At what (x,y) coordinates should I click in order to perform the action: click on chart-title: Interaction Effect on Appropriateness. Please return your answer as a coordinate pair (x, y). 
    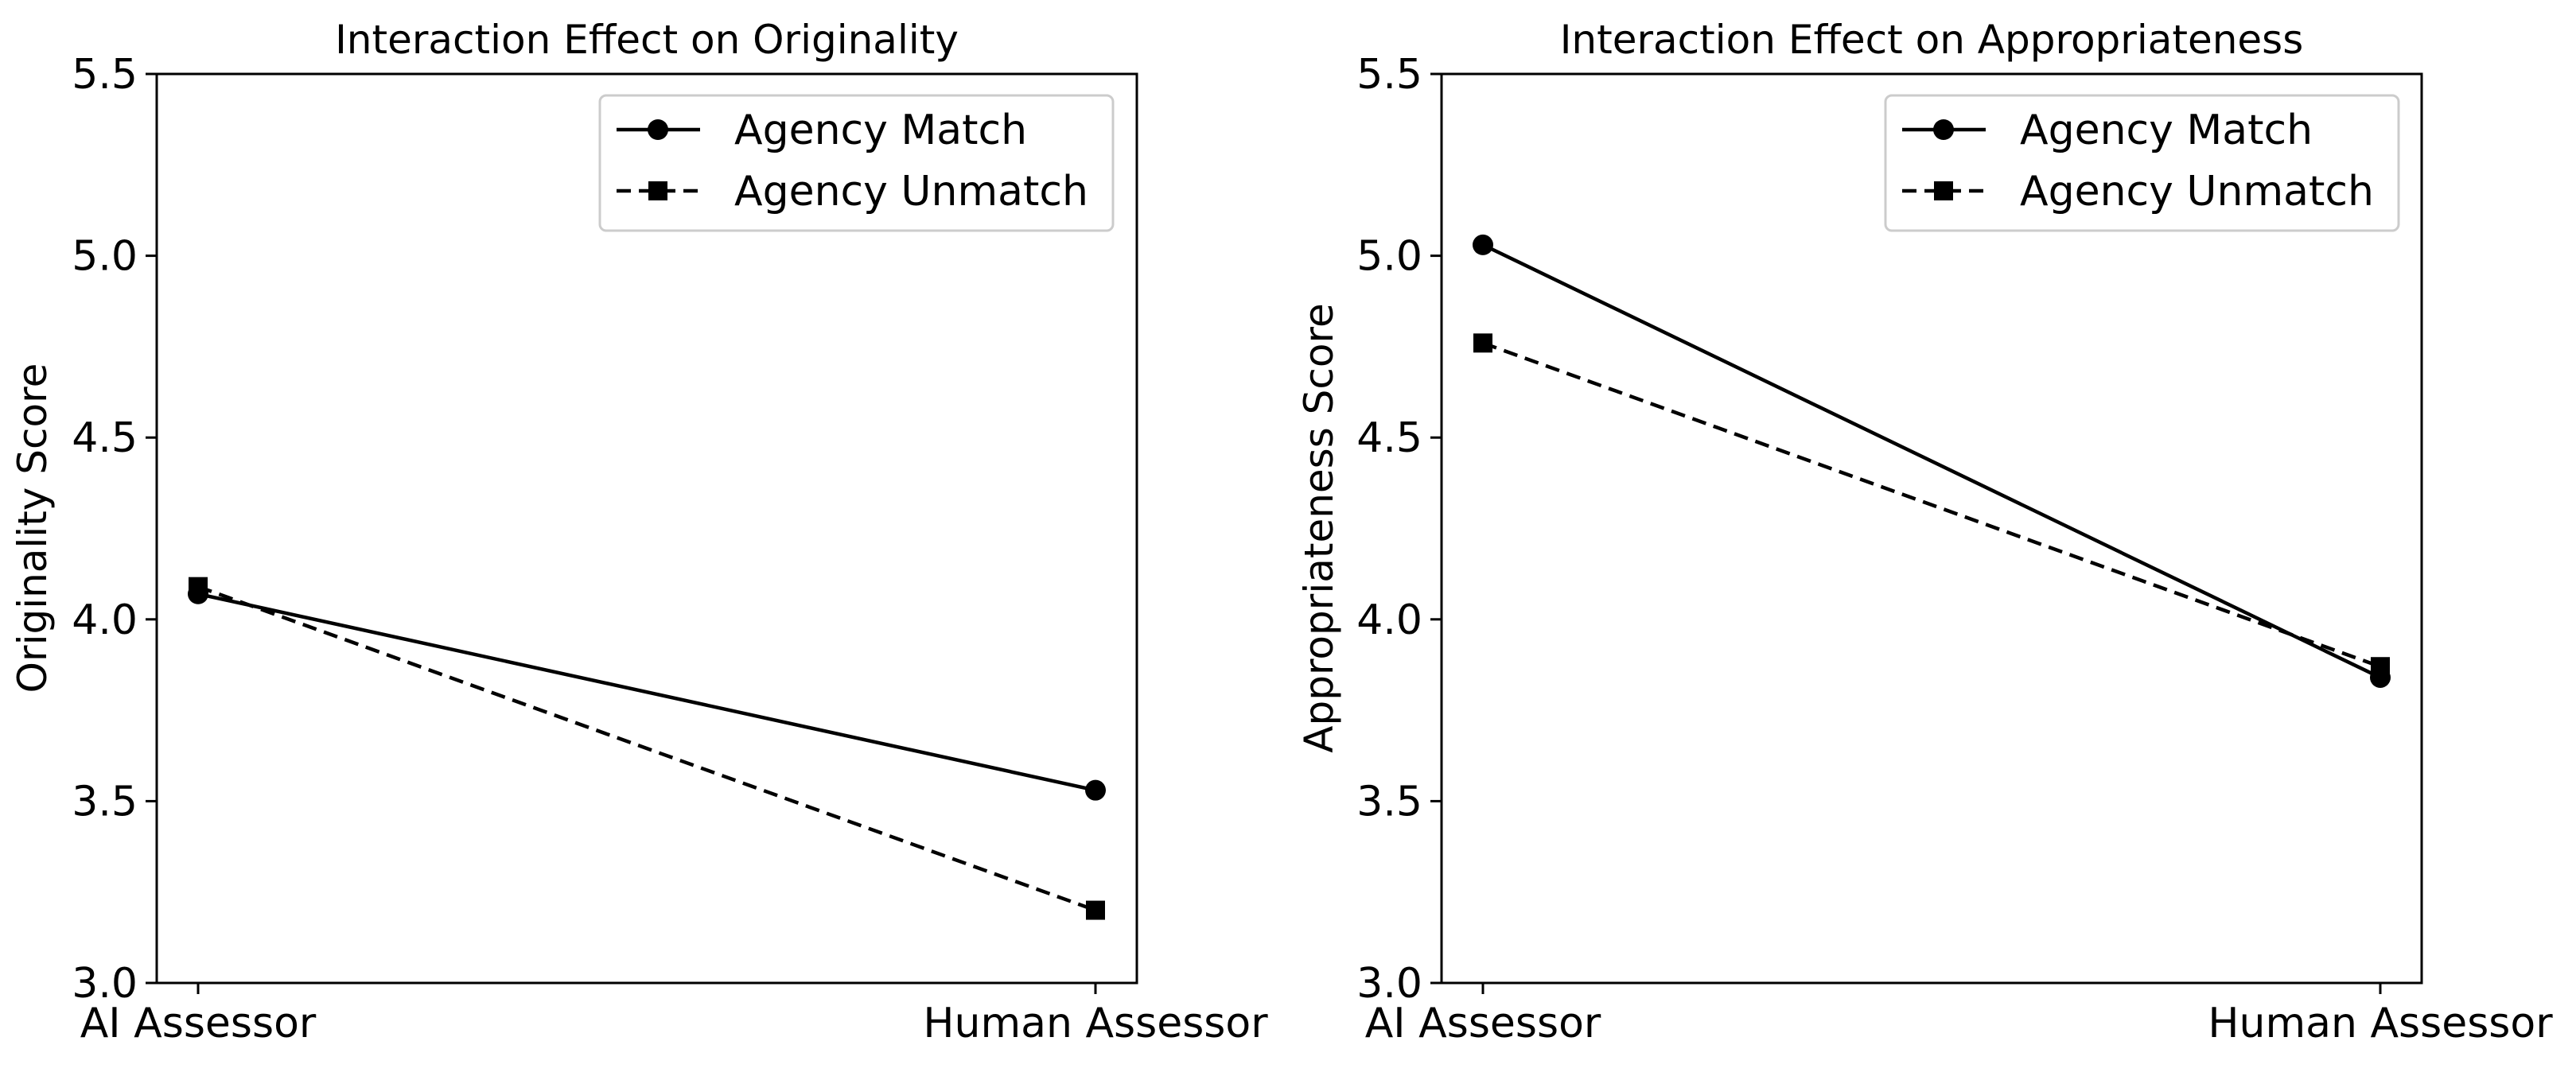
    Looking at the image, I should click on (1932, 40).